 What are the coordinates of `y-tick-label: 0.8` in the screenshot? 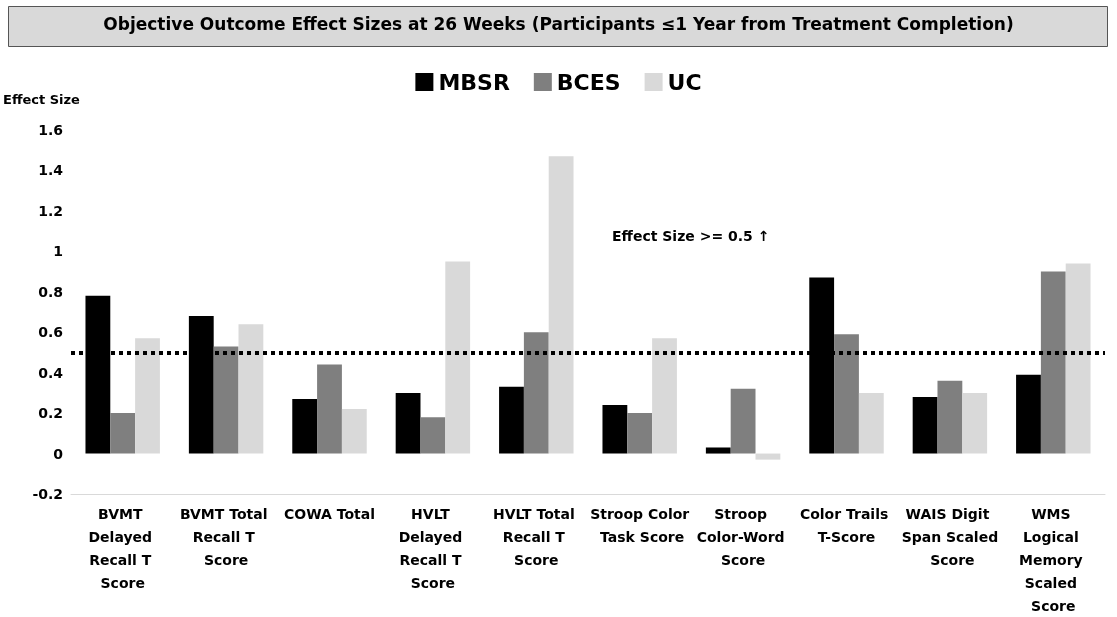 It's located at (50, 291).